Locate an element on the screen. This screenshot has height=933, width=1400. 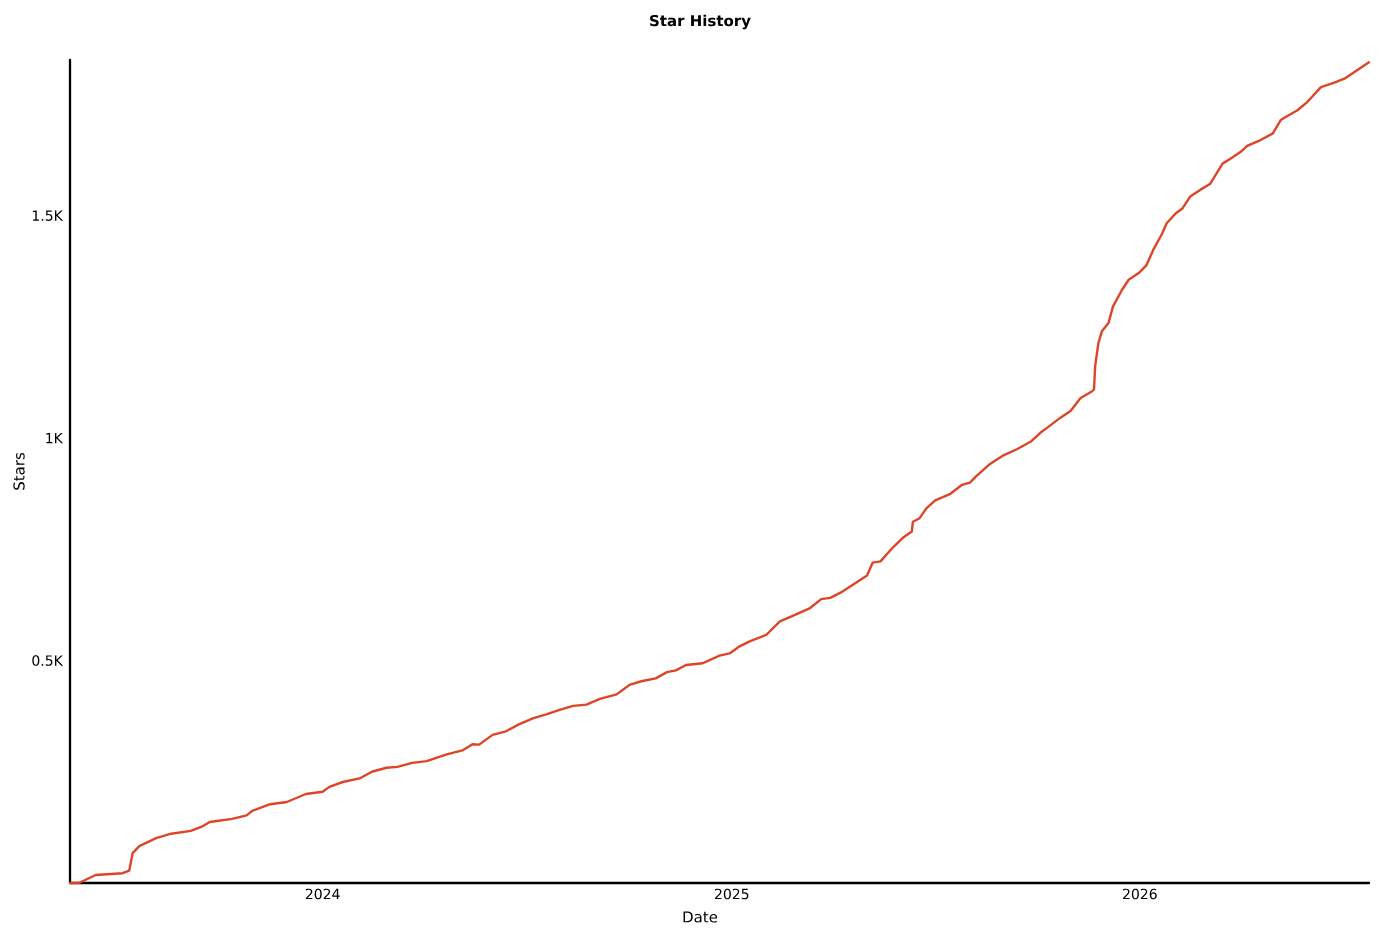
y-axis-title: Stars is located at coordinates (19, 471).